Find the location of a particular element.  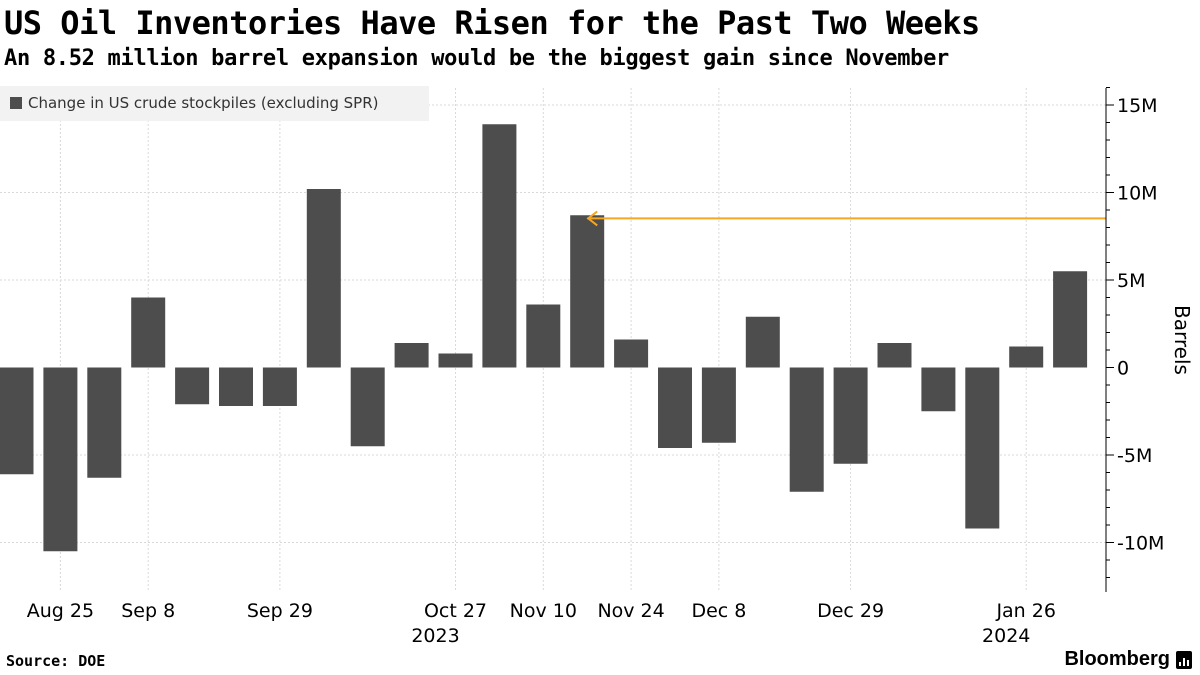

brand-name: Bloomberg is located at coordinates (1117, 659).